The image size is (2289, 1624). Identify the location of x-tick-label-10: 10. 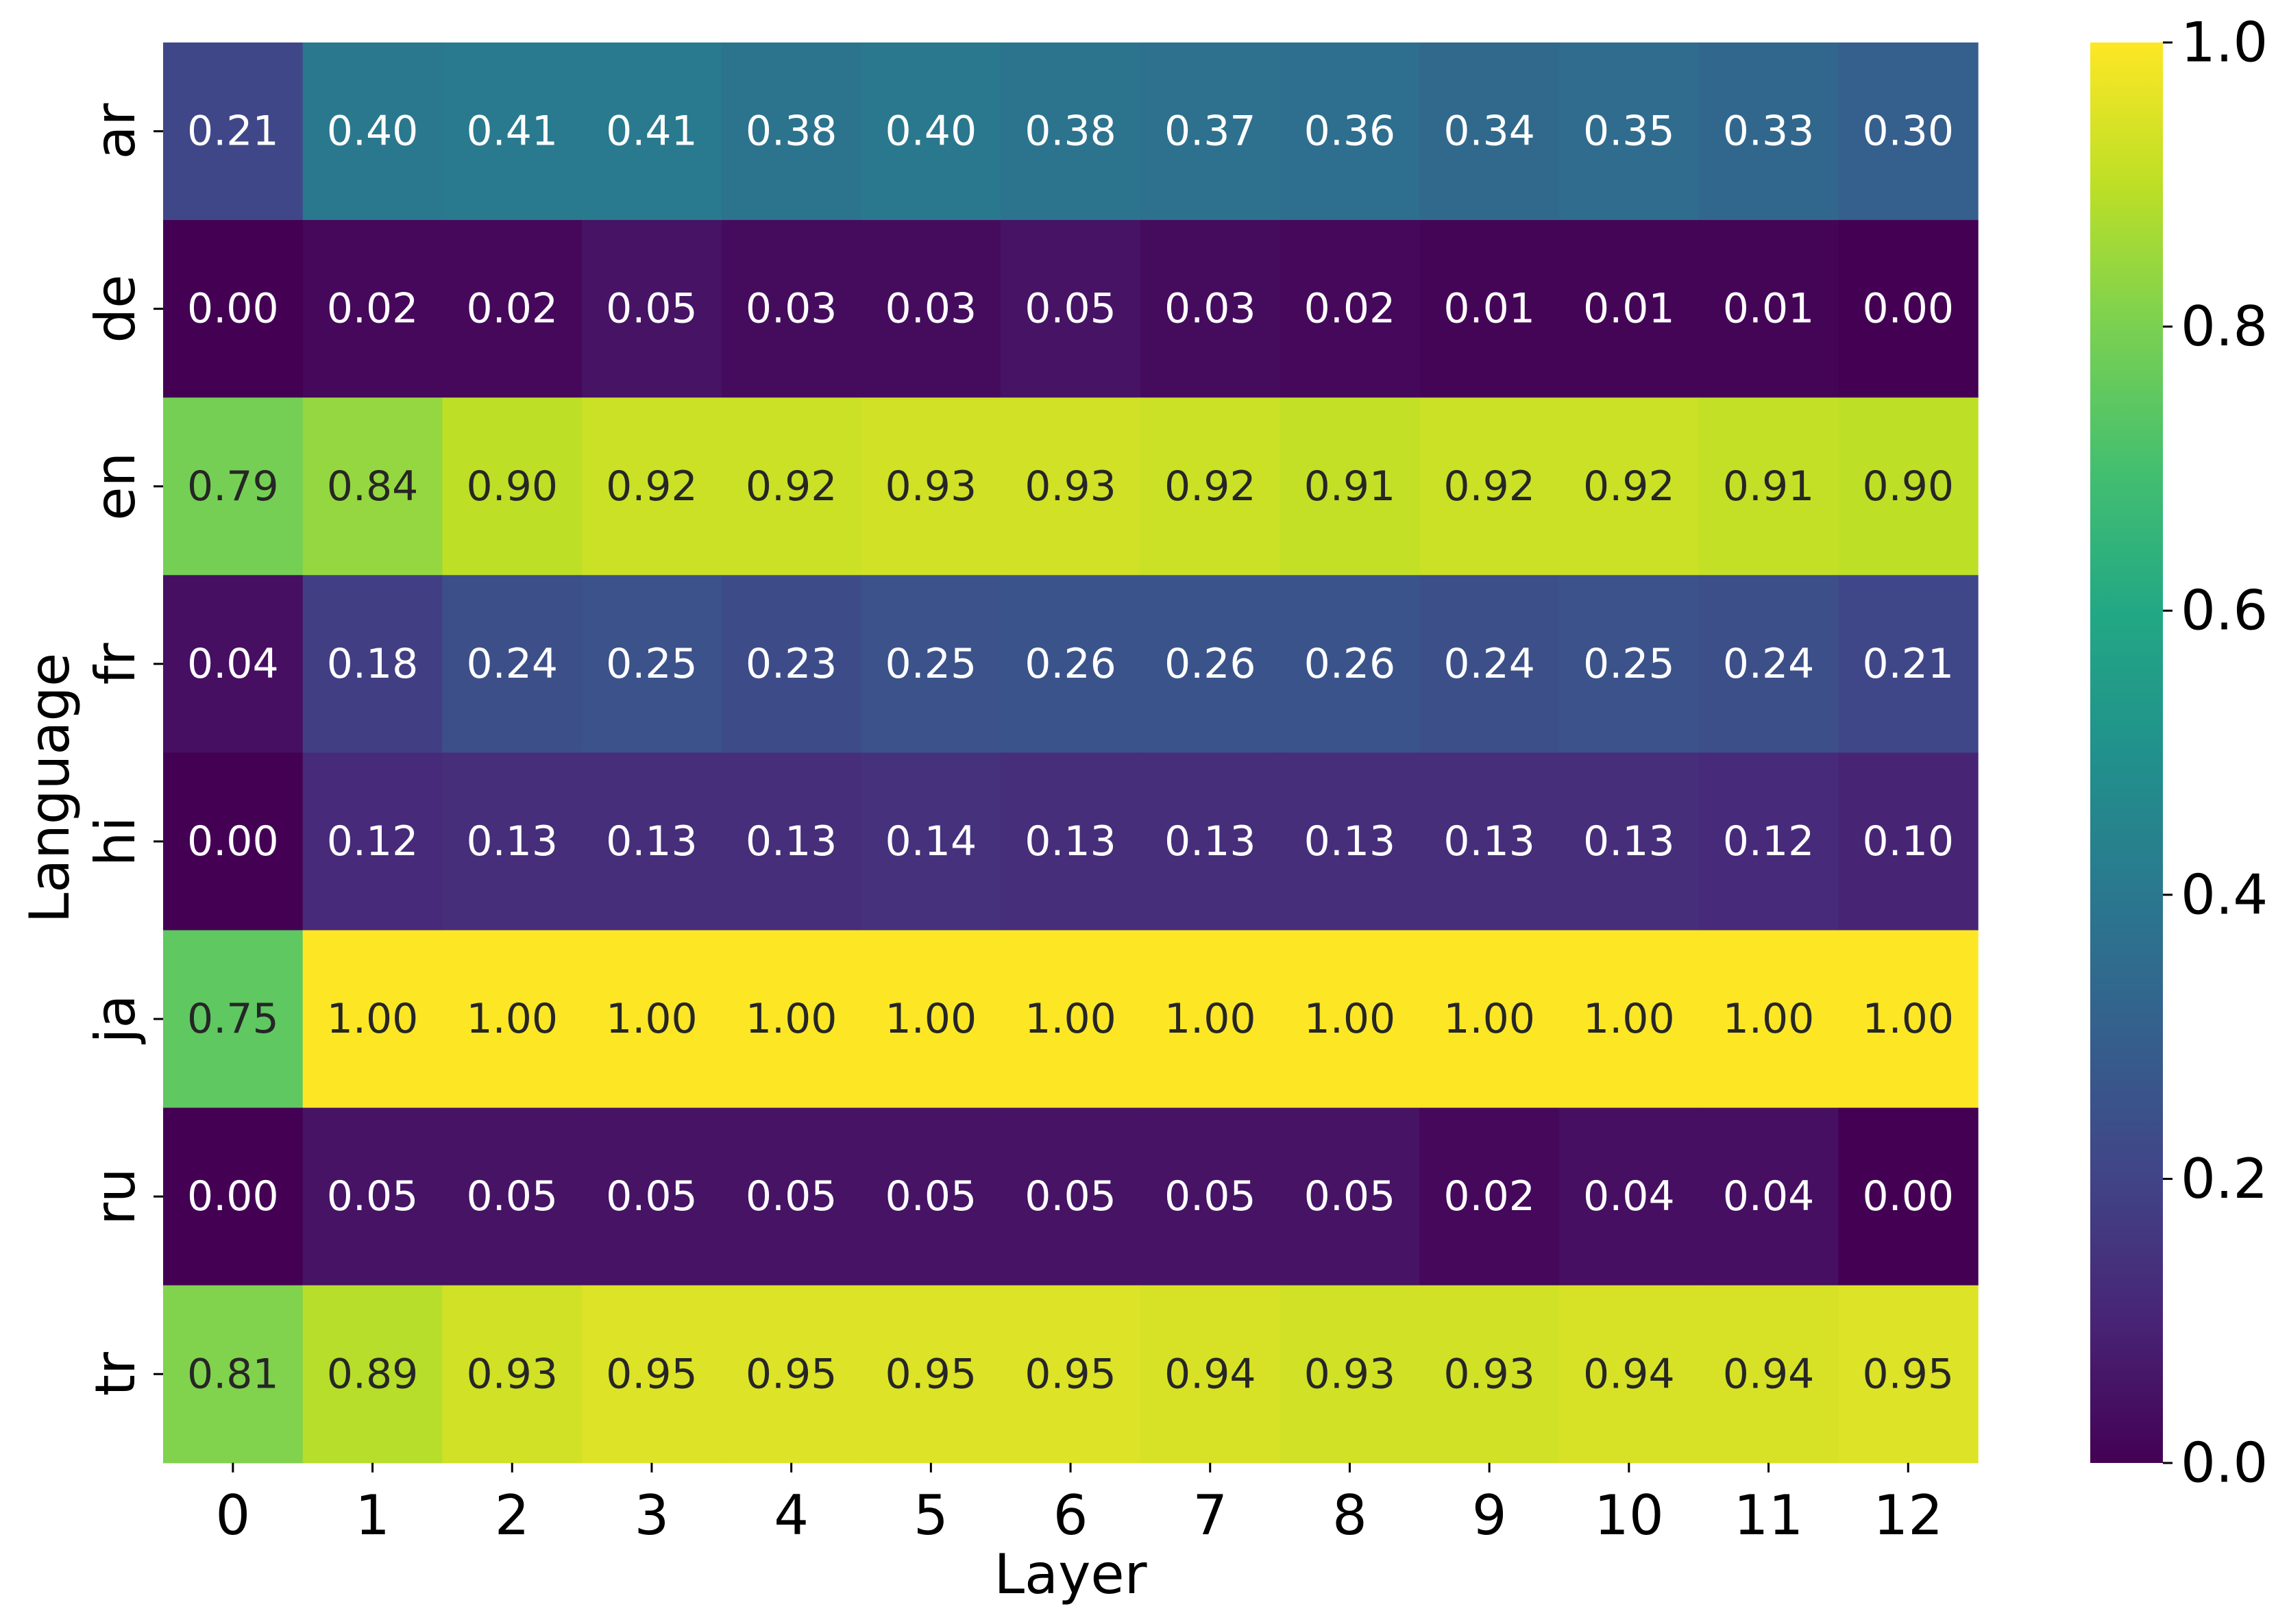
(1629, 1516).